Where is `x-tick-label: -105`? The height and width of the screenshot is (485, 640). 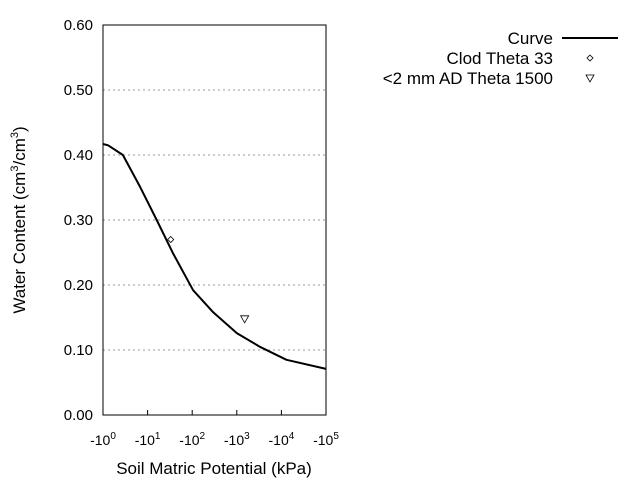
x-tick-label: -105 is located at coordinates (326, 439).